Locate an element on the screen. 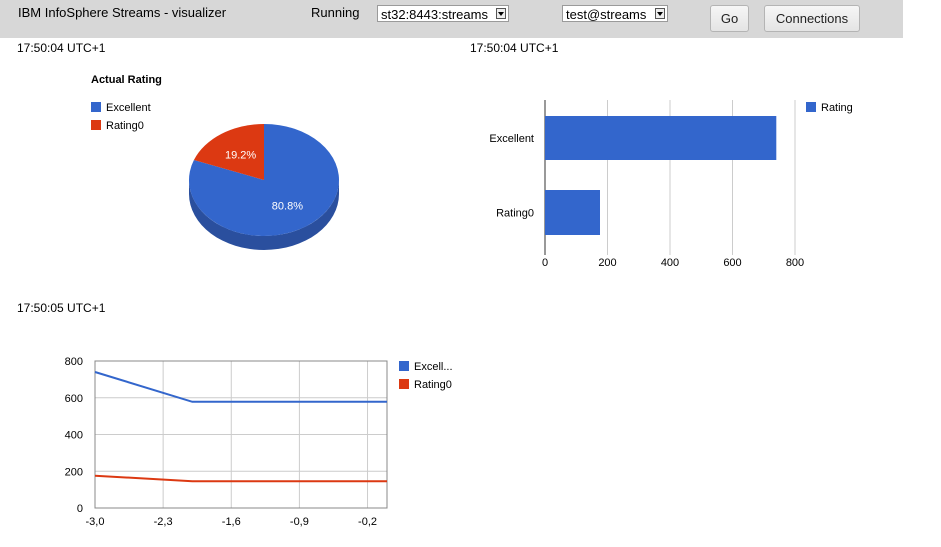 This screenshot has height=547, width=941. line-x-tick-label: -2,3 is located at coordinates (163, 522).